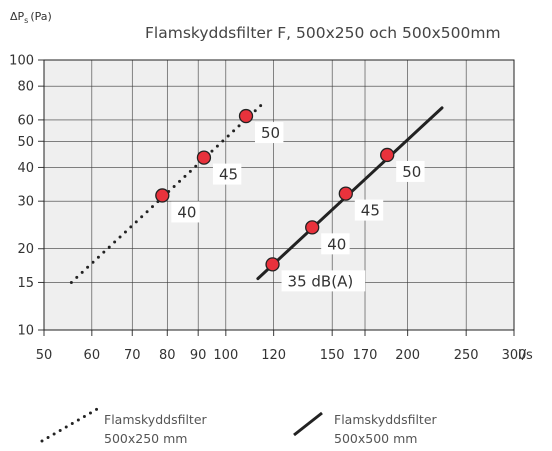  I want to click on y-tick-label: 15, so click(25, 283).